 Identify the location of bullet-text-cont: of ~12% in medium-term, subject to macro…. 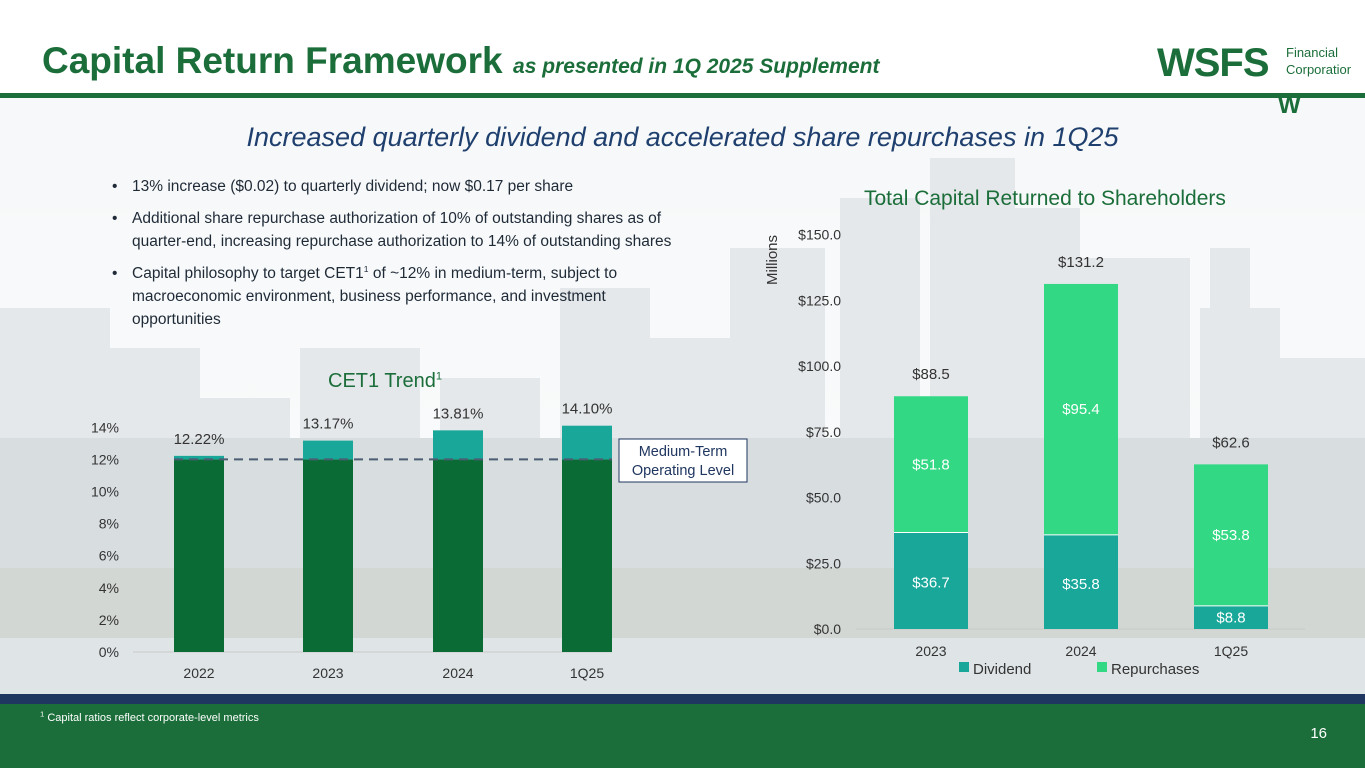
(375, 296).